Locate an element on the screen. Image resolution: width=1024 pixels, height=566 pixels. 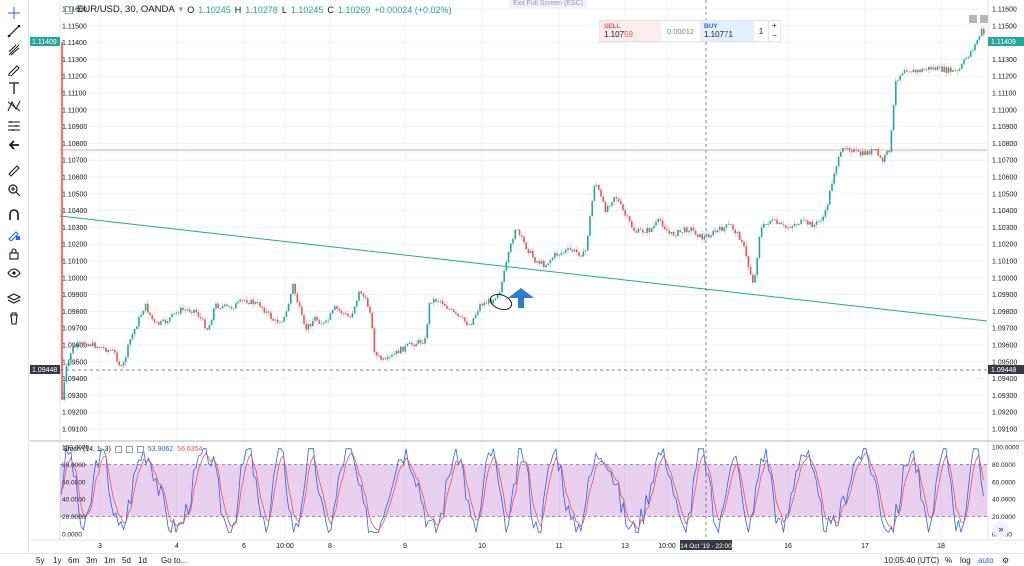
buy-button: BUY 1.10771 is located at coordinates (727, 31).